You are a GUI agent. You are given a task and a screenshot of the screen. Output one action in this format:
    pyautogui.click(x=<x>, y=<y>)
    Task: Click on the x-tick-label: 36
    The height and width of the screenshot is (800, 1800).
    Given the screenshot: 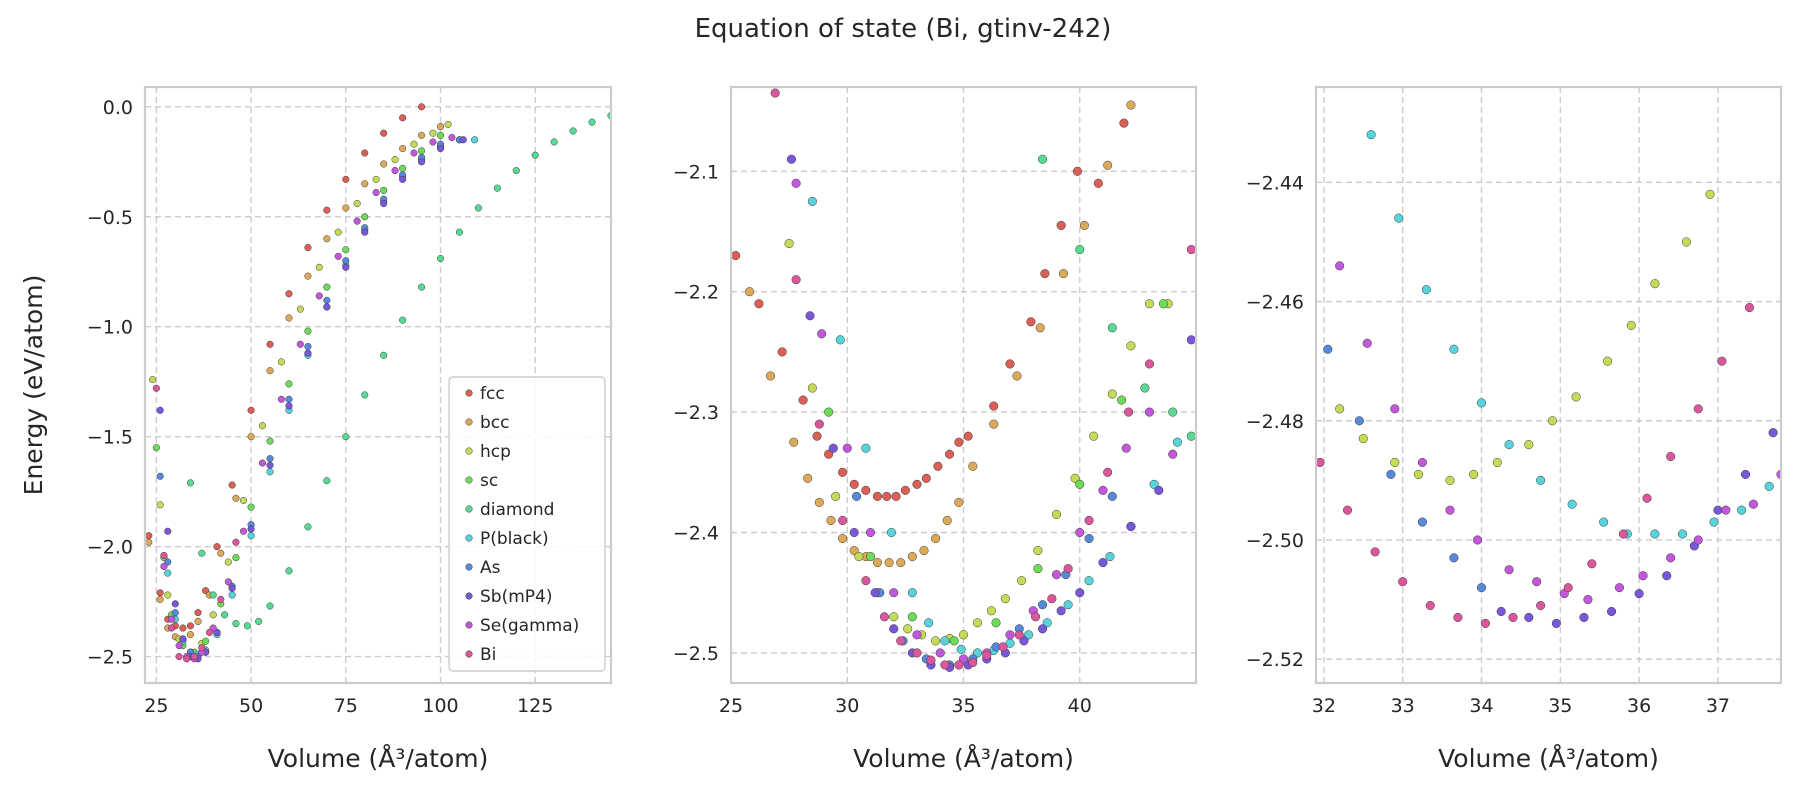 What is the action you would take?
    pyautogui.click(x=1639, y=706)
    